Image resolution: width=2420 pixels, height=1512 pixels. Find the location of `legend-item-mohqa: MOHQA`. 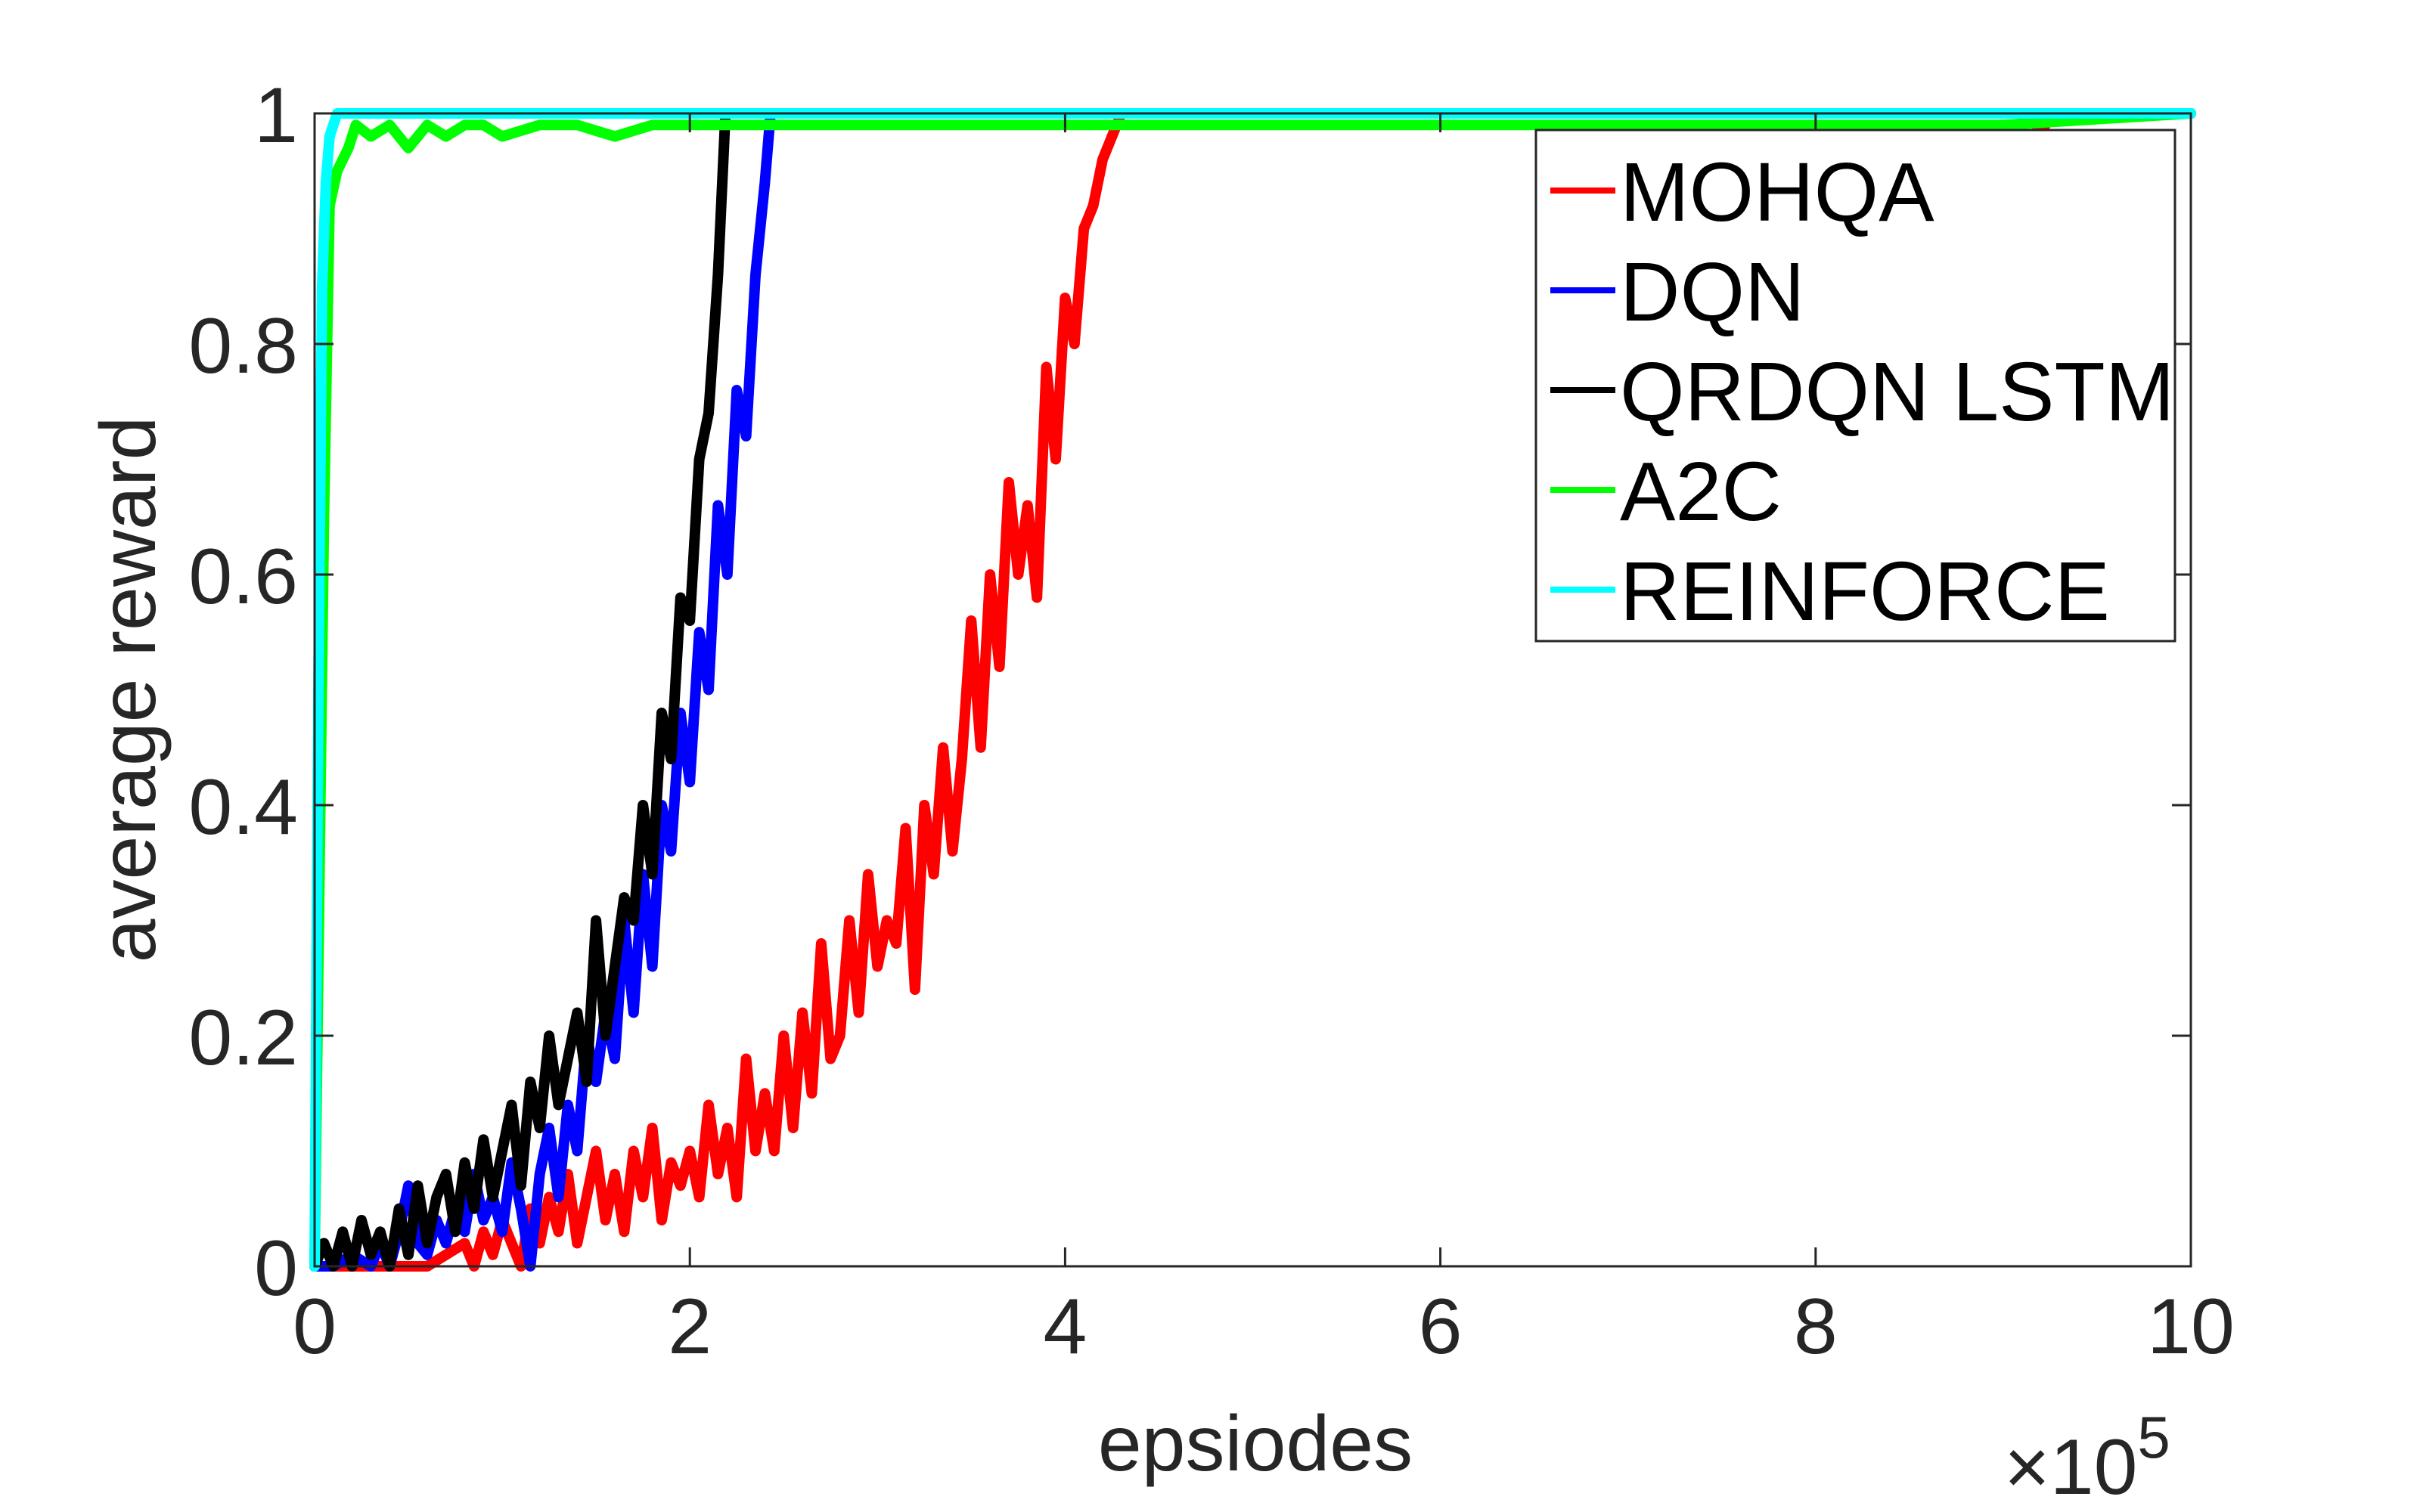

legend-item-mohqa: MOHQA is located at coordinates (1742, 193).